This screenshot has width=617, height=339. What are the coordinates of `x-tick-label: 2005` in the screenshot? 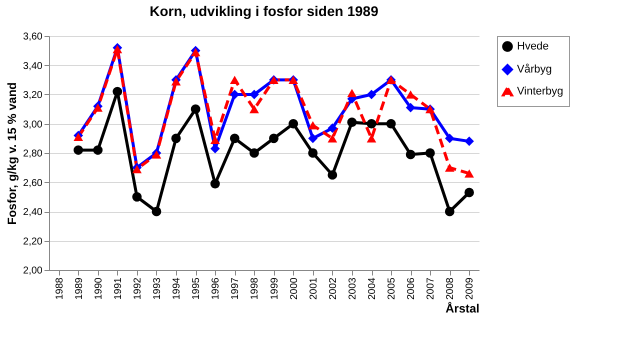 It's located at (392, 288).